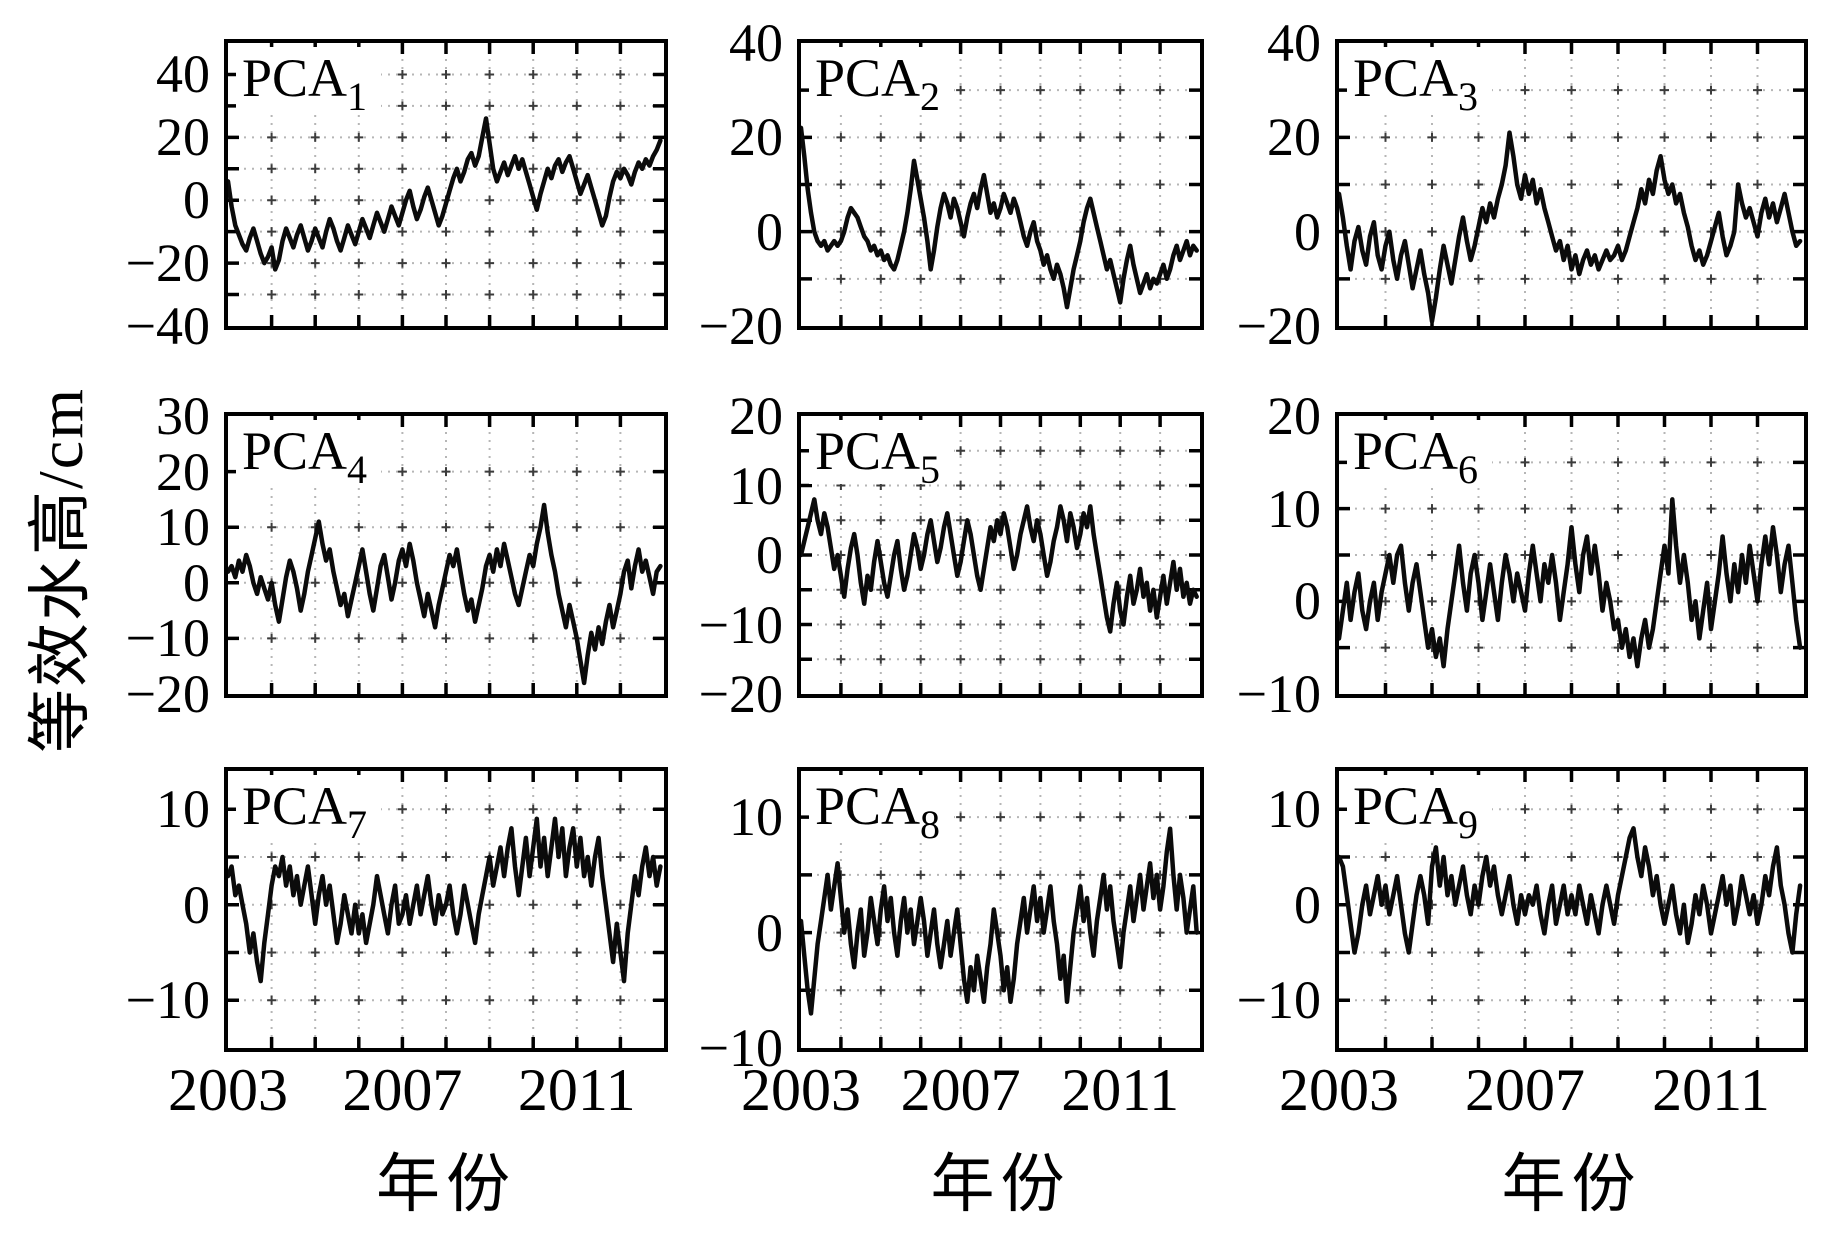 The height and width of the screenshot is (1252, 1843). Describe the element at coordinates (183, 74) in the screenshot. I see `pca-1-ytick-label: 40` at that location.